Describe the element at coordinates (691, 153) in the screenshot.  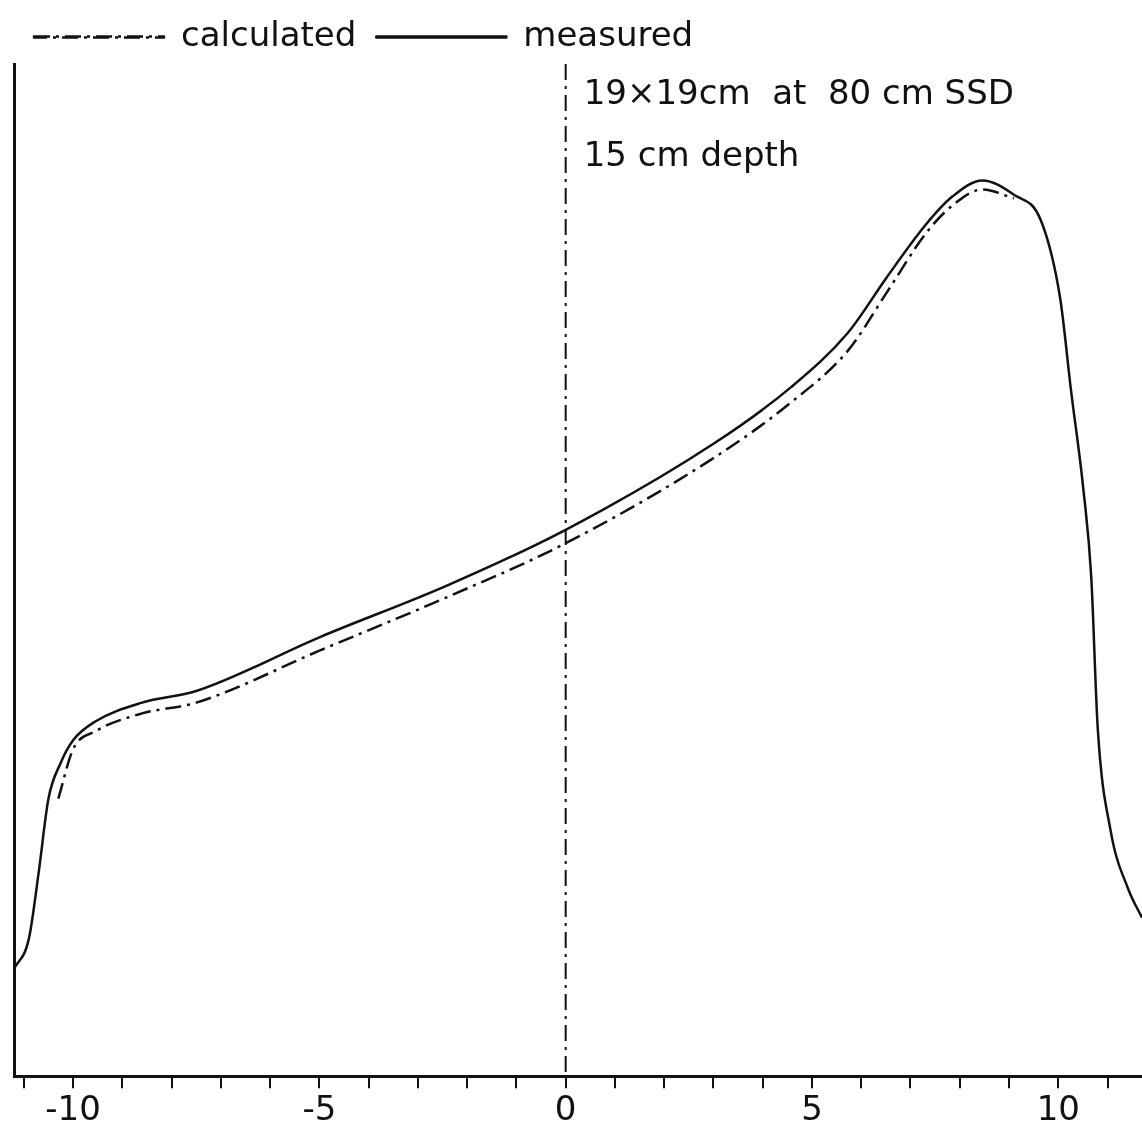
I see `text: 15 cm depth` at that location.